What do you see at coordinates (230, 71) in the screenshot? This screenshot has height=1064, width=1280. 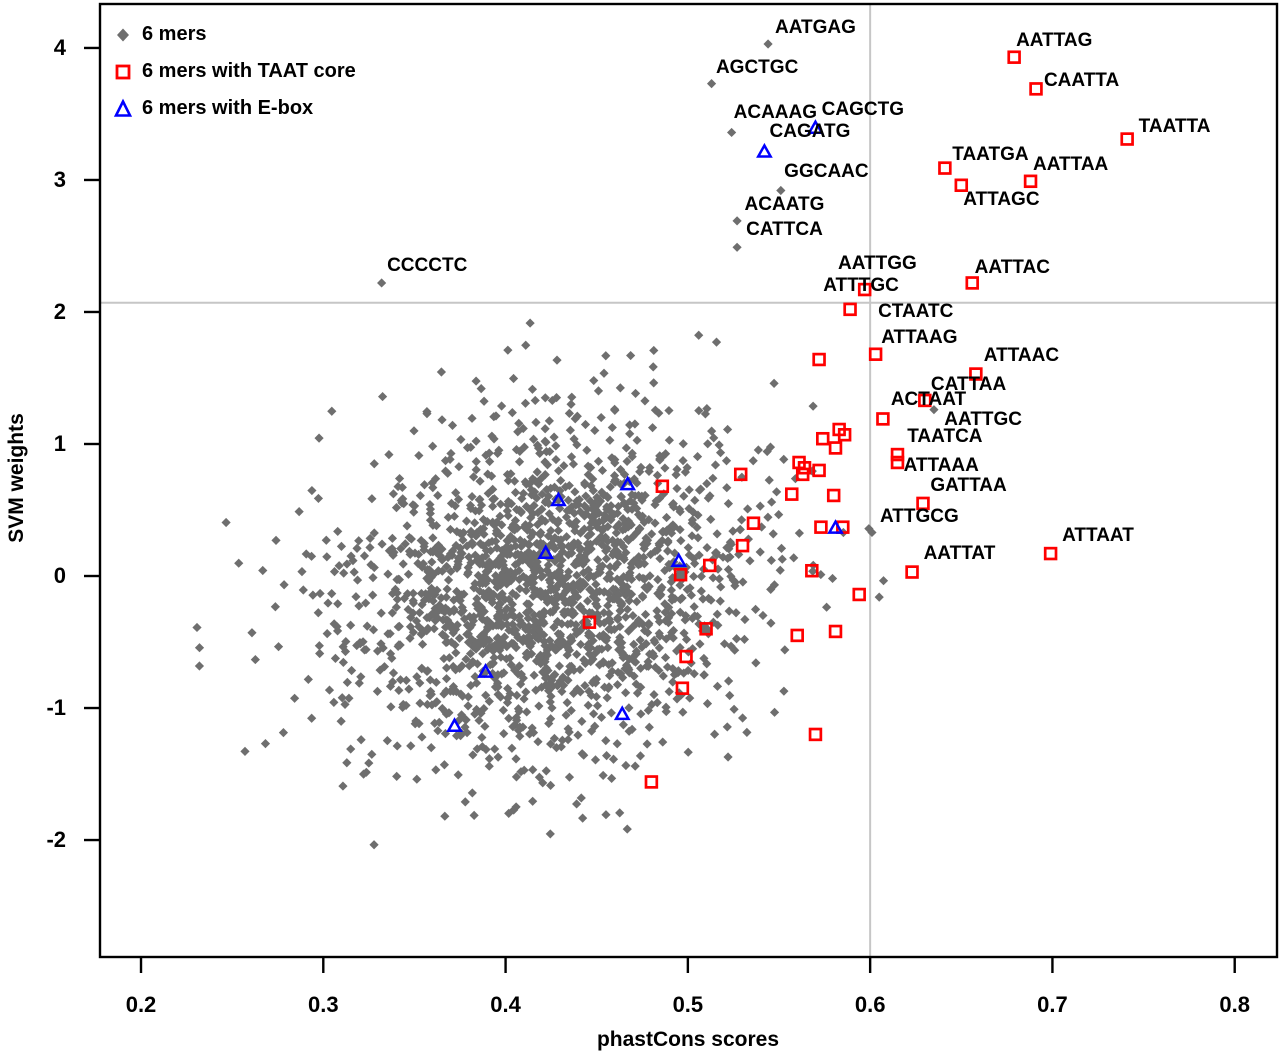 I see `legend-item-taat-core: 6 mers with TAAT core` at bounding box center [230, 71].